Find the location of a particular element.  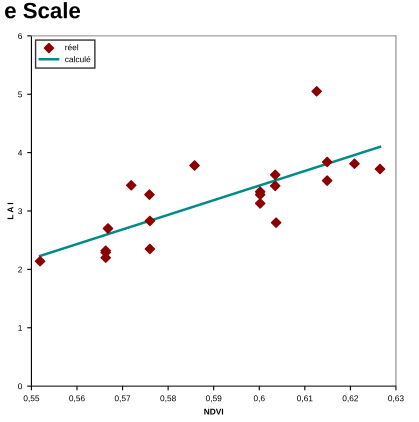

x-tick-label: 0,6 is located at coordinates (259, 398).